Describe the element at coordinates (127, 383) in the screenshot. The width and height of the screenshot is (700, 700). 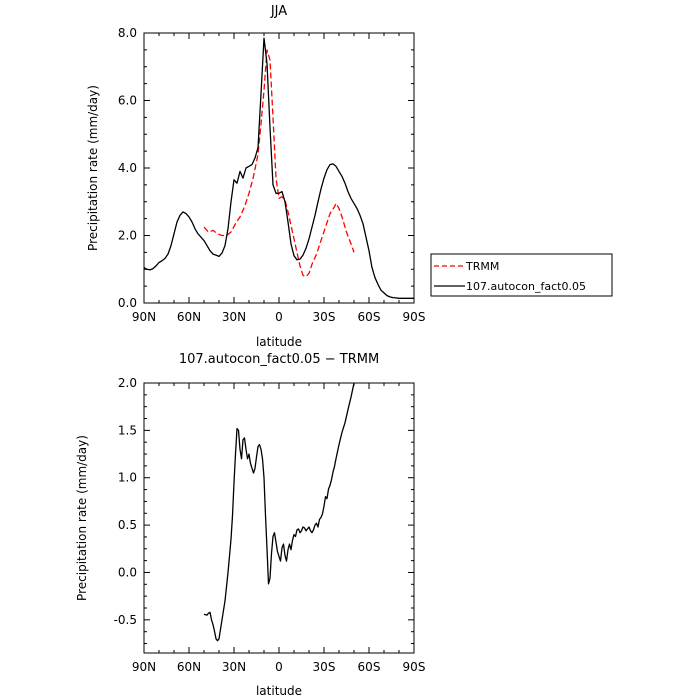
I see `bottom-ytick-label-5: 2.0` at that location.